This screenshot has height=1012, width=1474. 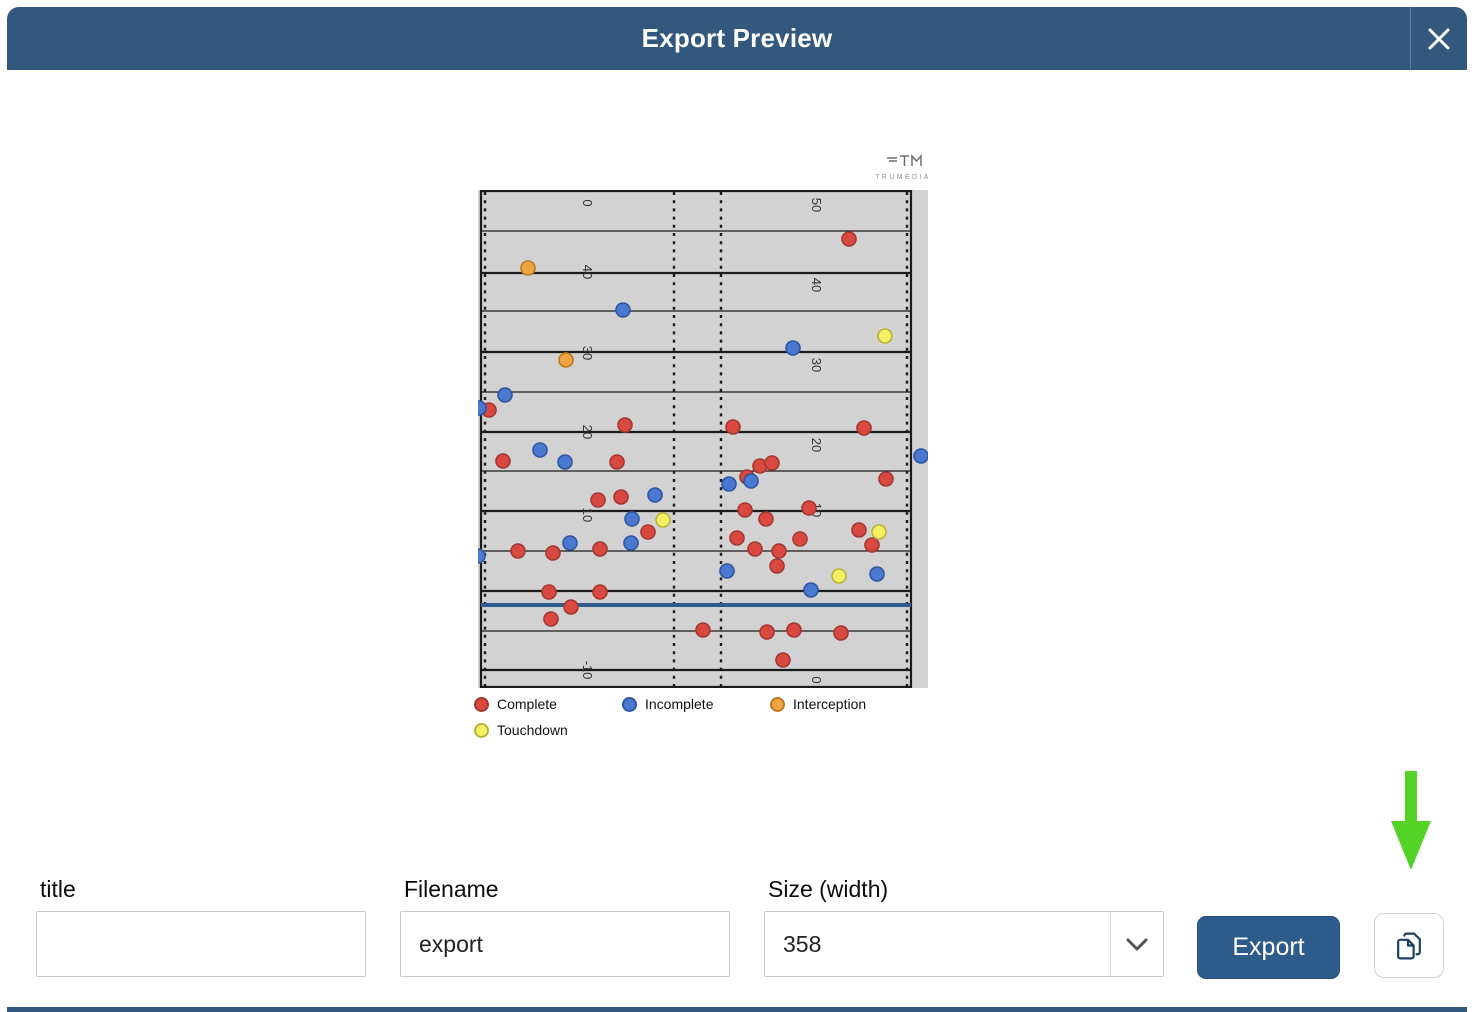 What do you see at coordinates (1411, 820) in the screenshot?
I see `green-arrow-annotation` at bounding box center [1411, 820].